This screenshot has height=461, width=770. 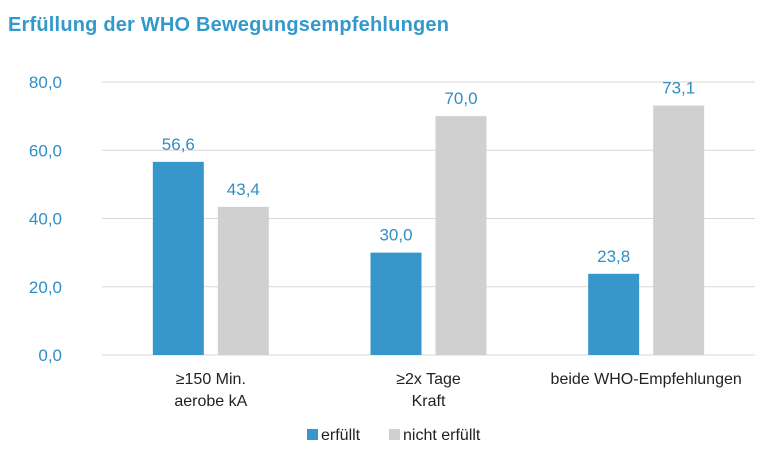 I want to click on data-label: 56,6, so click(x=178, y=144).